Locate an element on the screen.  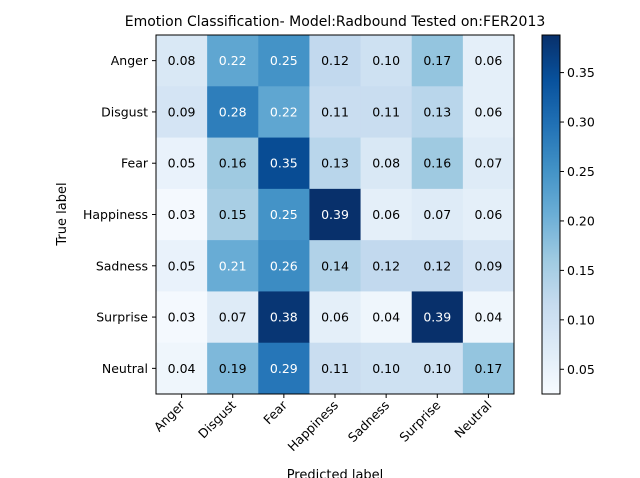
colorbar-tick-label: 0.30 is located at coordinates (581, 122).